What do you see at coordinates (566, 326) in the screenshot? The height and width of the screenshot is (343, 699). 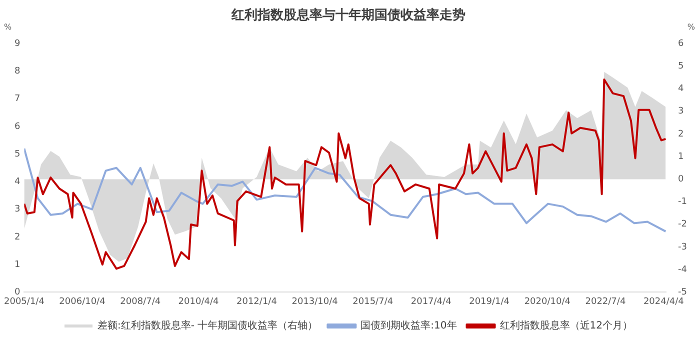 I see `legend-label: 红利指数股息率（近12个月）` at bounding box center [566, 326].